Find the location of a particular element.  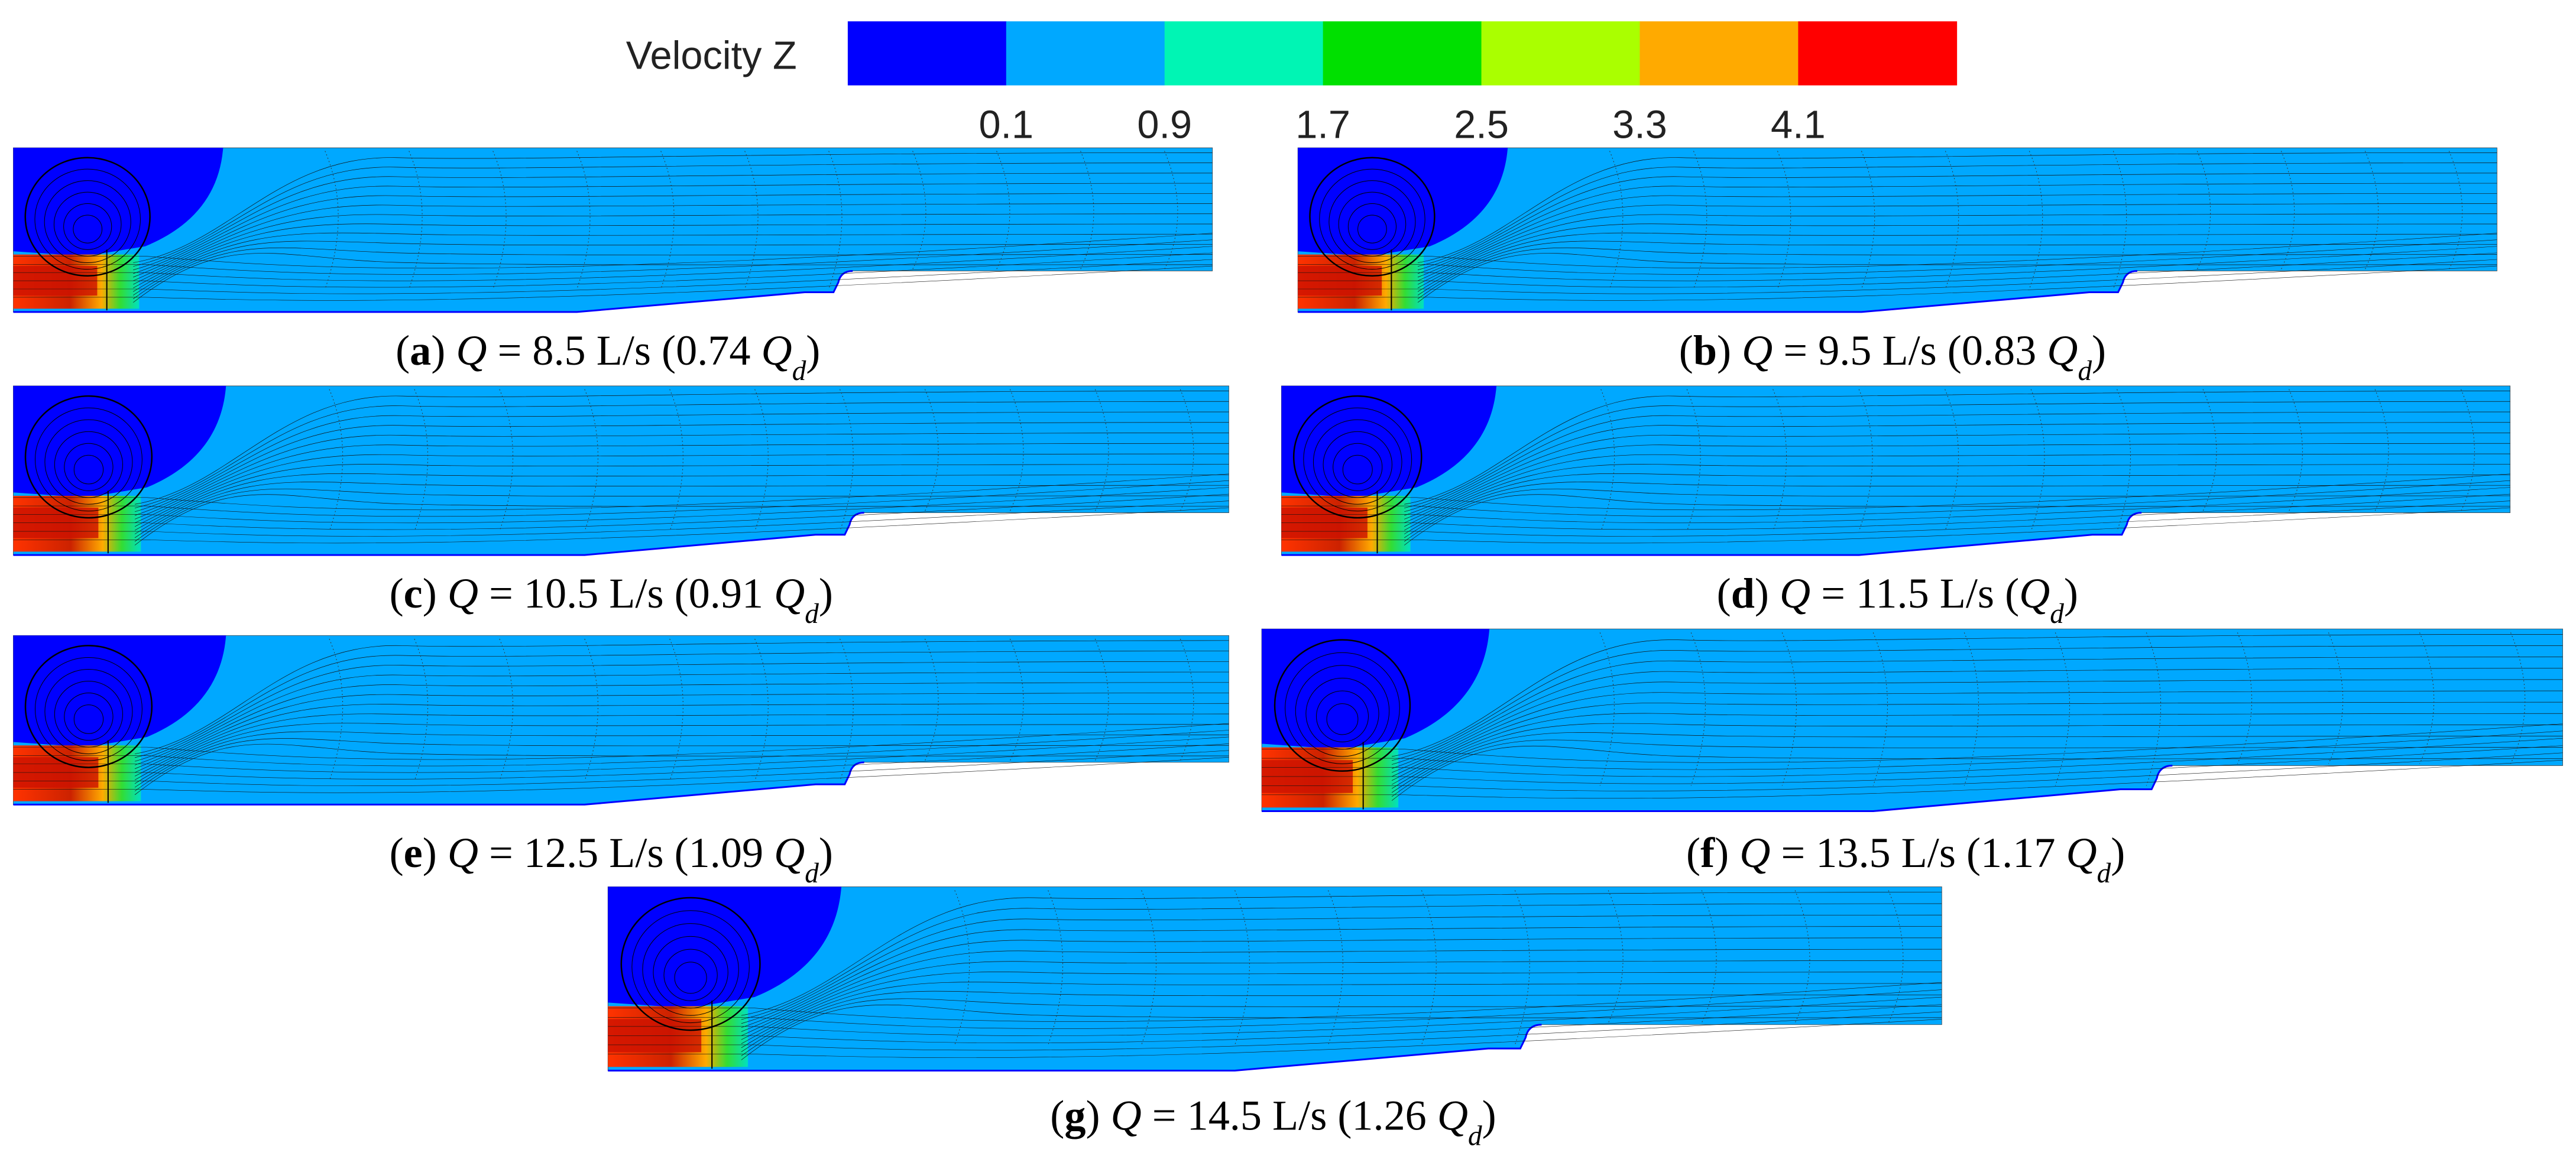

caption-part: a is located at coordinates (420, 350).